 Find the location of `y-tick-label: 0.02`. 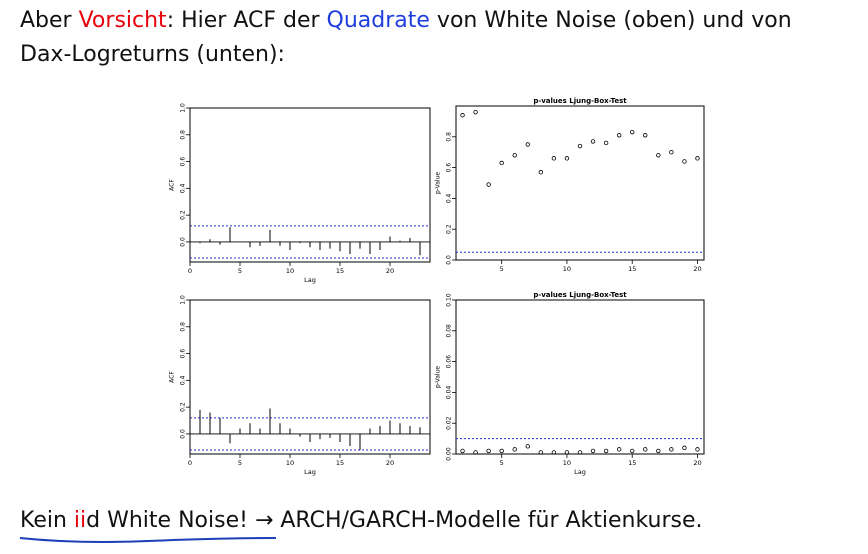

y-tick-label: 0.02 is located at coordinates (449, 423).